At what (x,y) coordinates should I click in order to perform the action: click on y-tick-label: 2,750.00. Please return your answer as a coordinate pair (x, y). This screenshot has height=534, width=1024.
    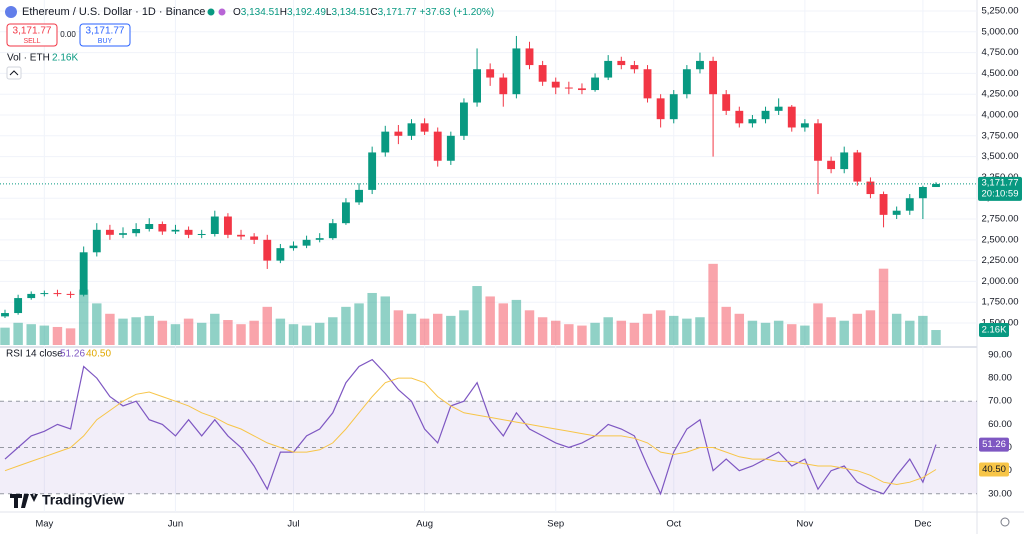
    Looking at the image, I should click on (1000, 219).